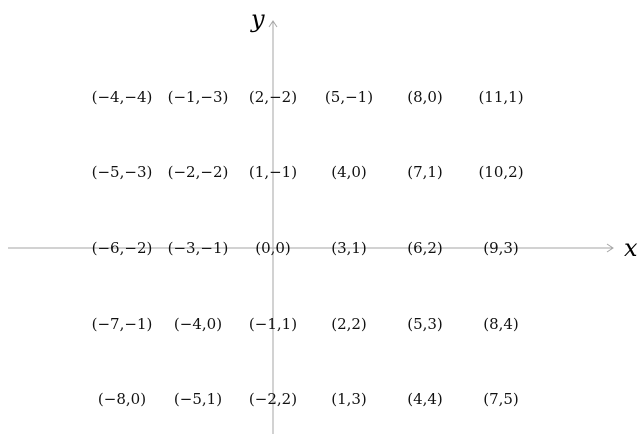 The image size is (641, 434). Describe the element at coordinates (311, 248) in the screenshot. I see `x-axis` at that location.